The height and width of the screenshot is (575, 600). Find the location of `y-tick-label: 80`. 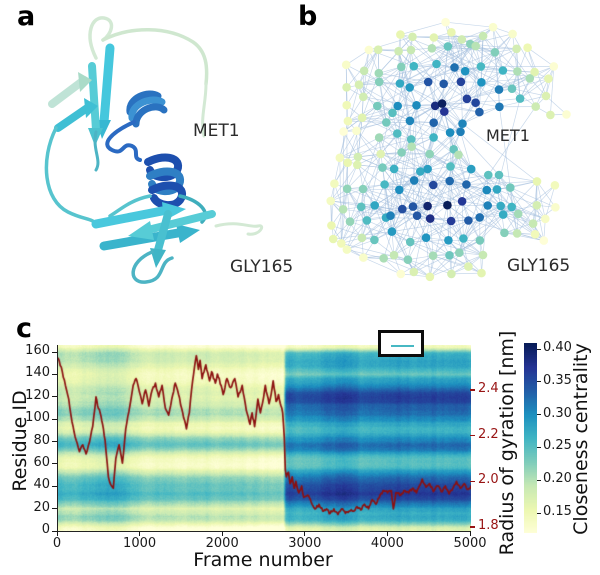

y-tick-label: 80 is located at coordinates (41, 440).